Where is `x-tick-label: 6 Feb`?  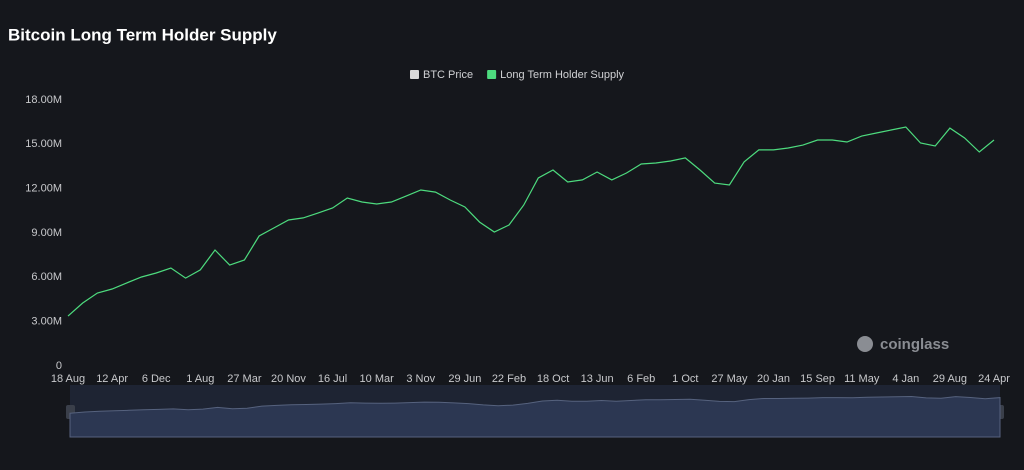 x-tick-label: 6 Feb is located at coordinates (641, 379).